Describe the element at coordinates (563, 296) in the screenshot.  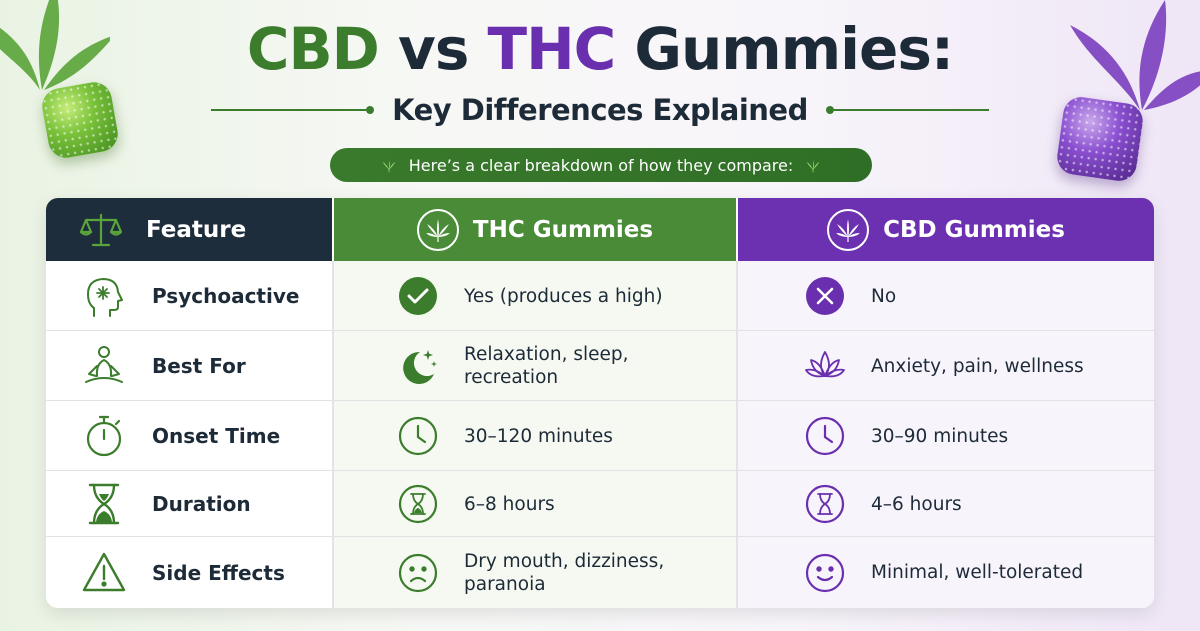
I see `thc-value: Yes (produces a high)` at that location.